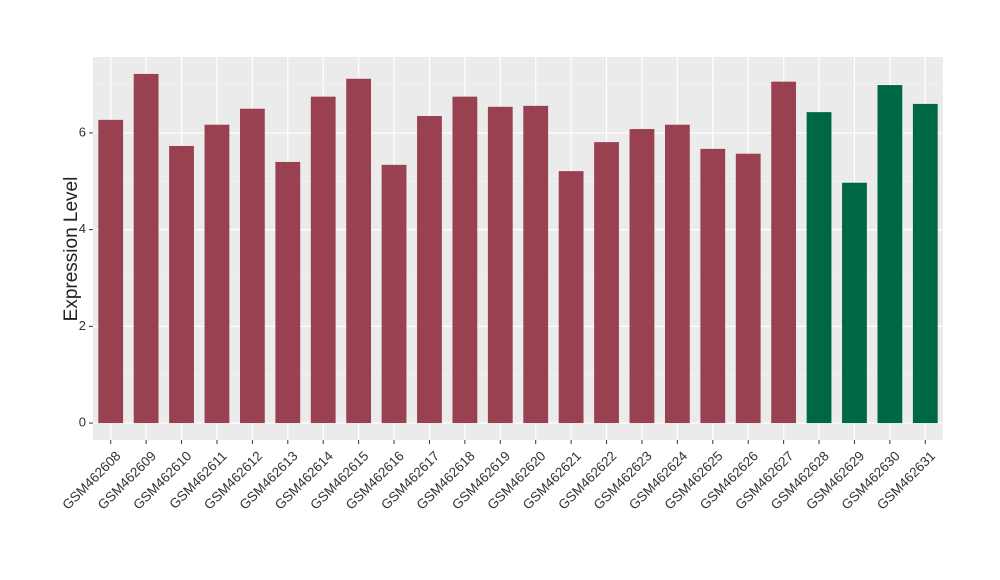 The width and height of the screenshot is (1000, 580). Describe the element at coordinates (82, 228) in the screenshot. I see `y-tick-label: 4` at that location.